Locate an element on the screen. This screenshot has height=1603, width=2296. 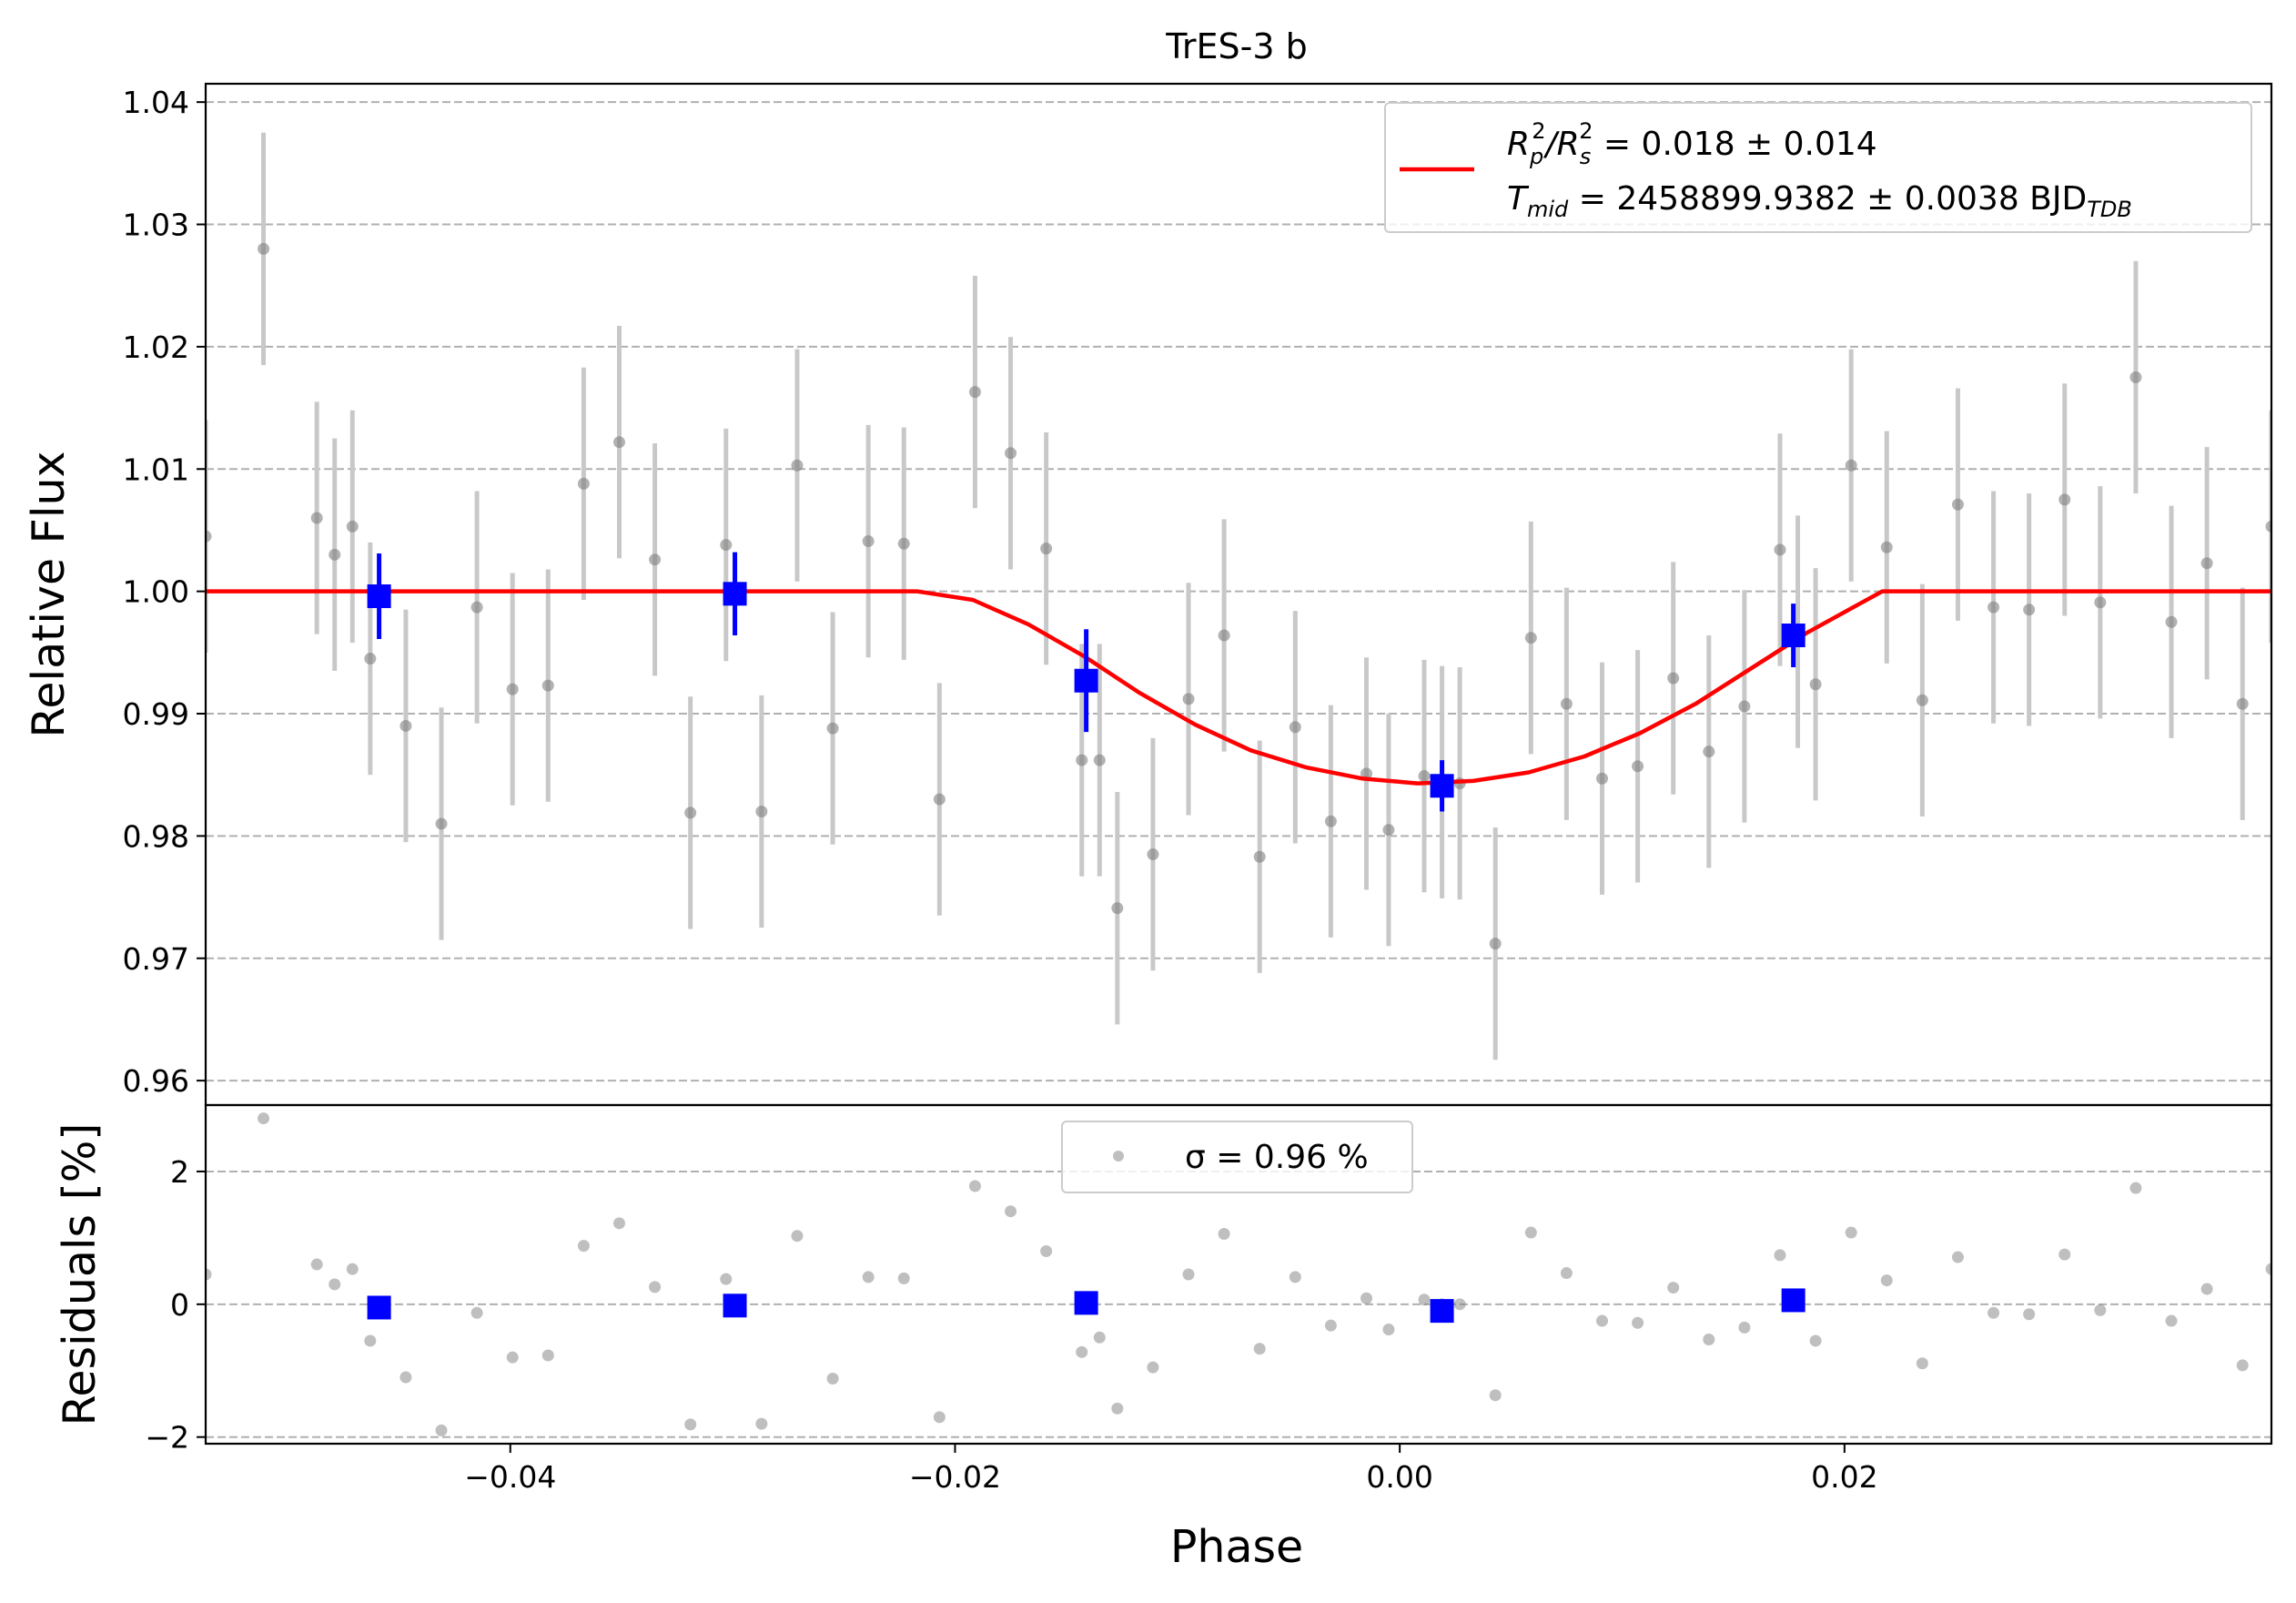
x-axis-label: Phase is located at coordinates (1237, 1547).